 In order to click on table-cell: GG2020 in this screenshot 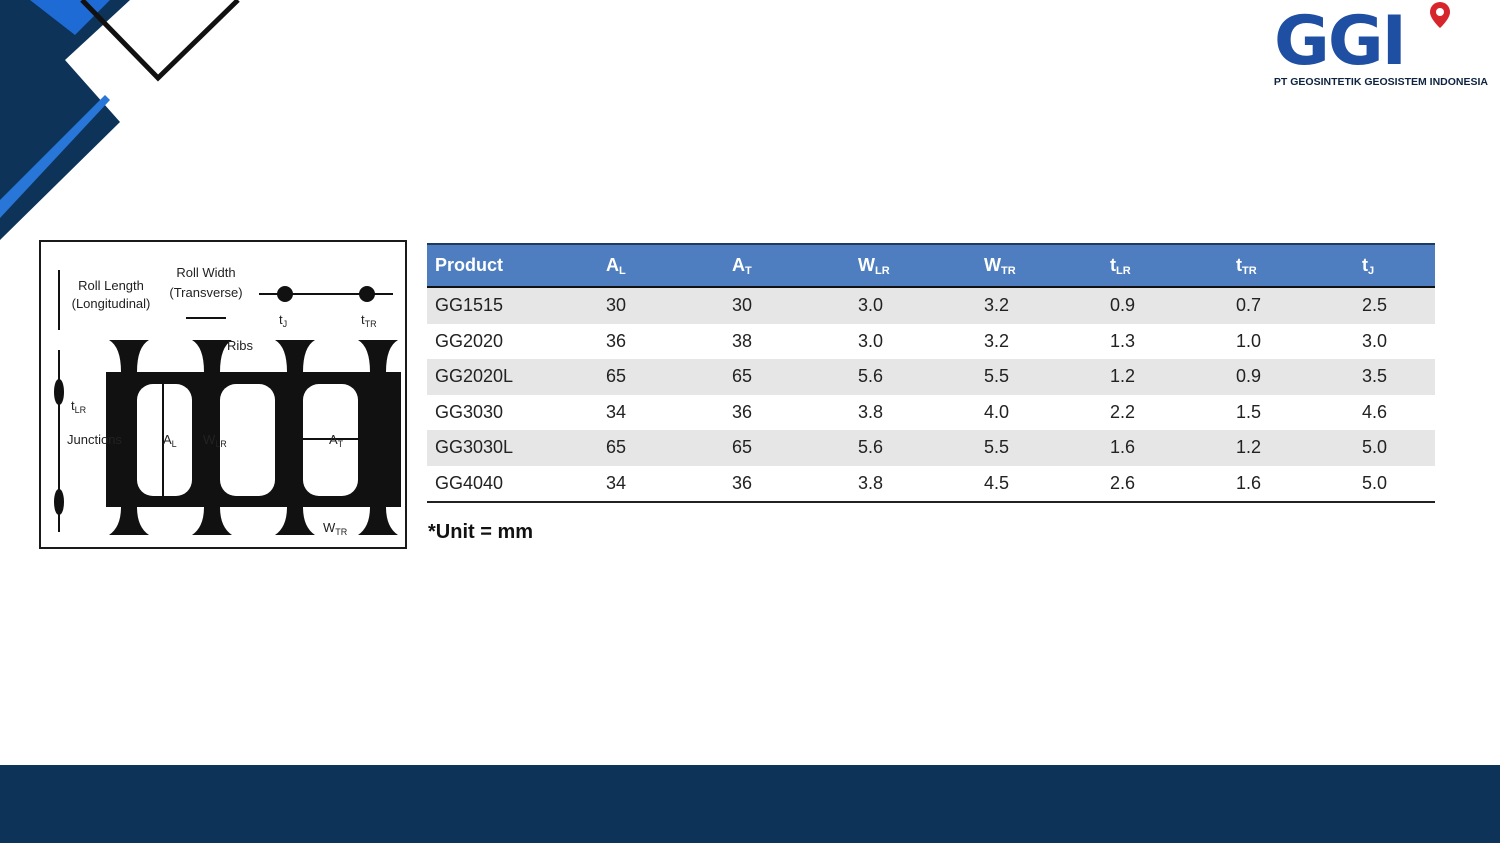, I will do `click(469, 340)`.